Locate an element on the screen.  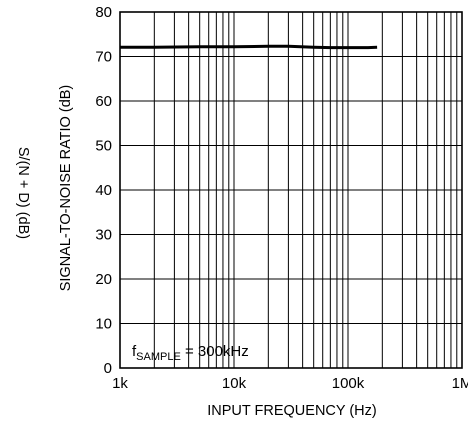
y-tick-label: 40 is located at coordinates (103, 190).